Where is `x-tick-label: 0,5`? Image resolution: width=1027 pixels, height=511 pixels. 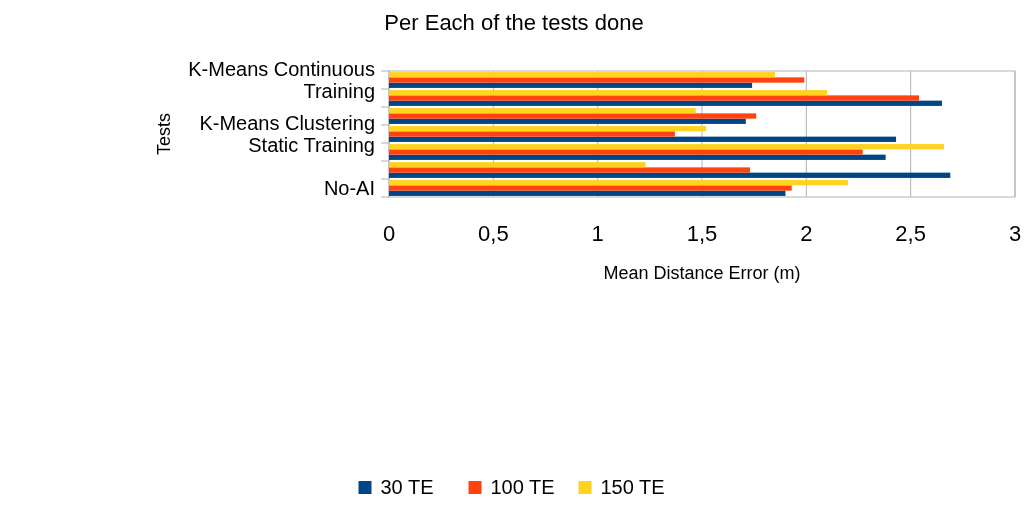 x-tick-label: 0,5 is located at coordinates (493, 233).